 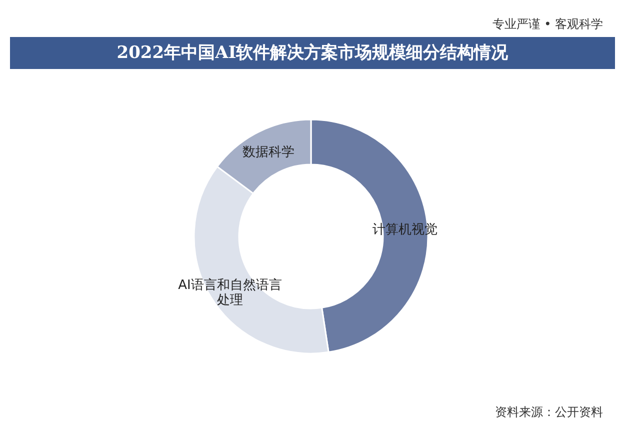 What do you see at coordinates (230, 292) in the screenshot?
I see `slice-label: AI语言和自然语言处理` at bounding box center [230, 292].